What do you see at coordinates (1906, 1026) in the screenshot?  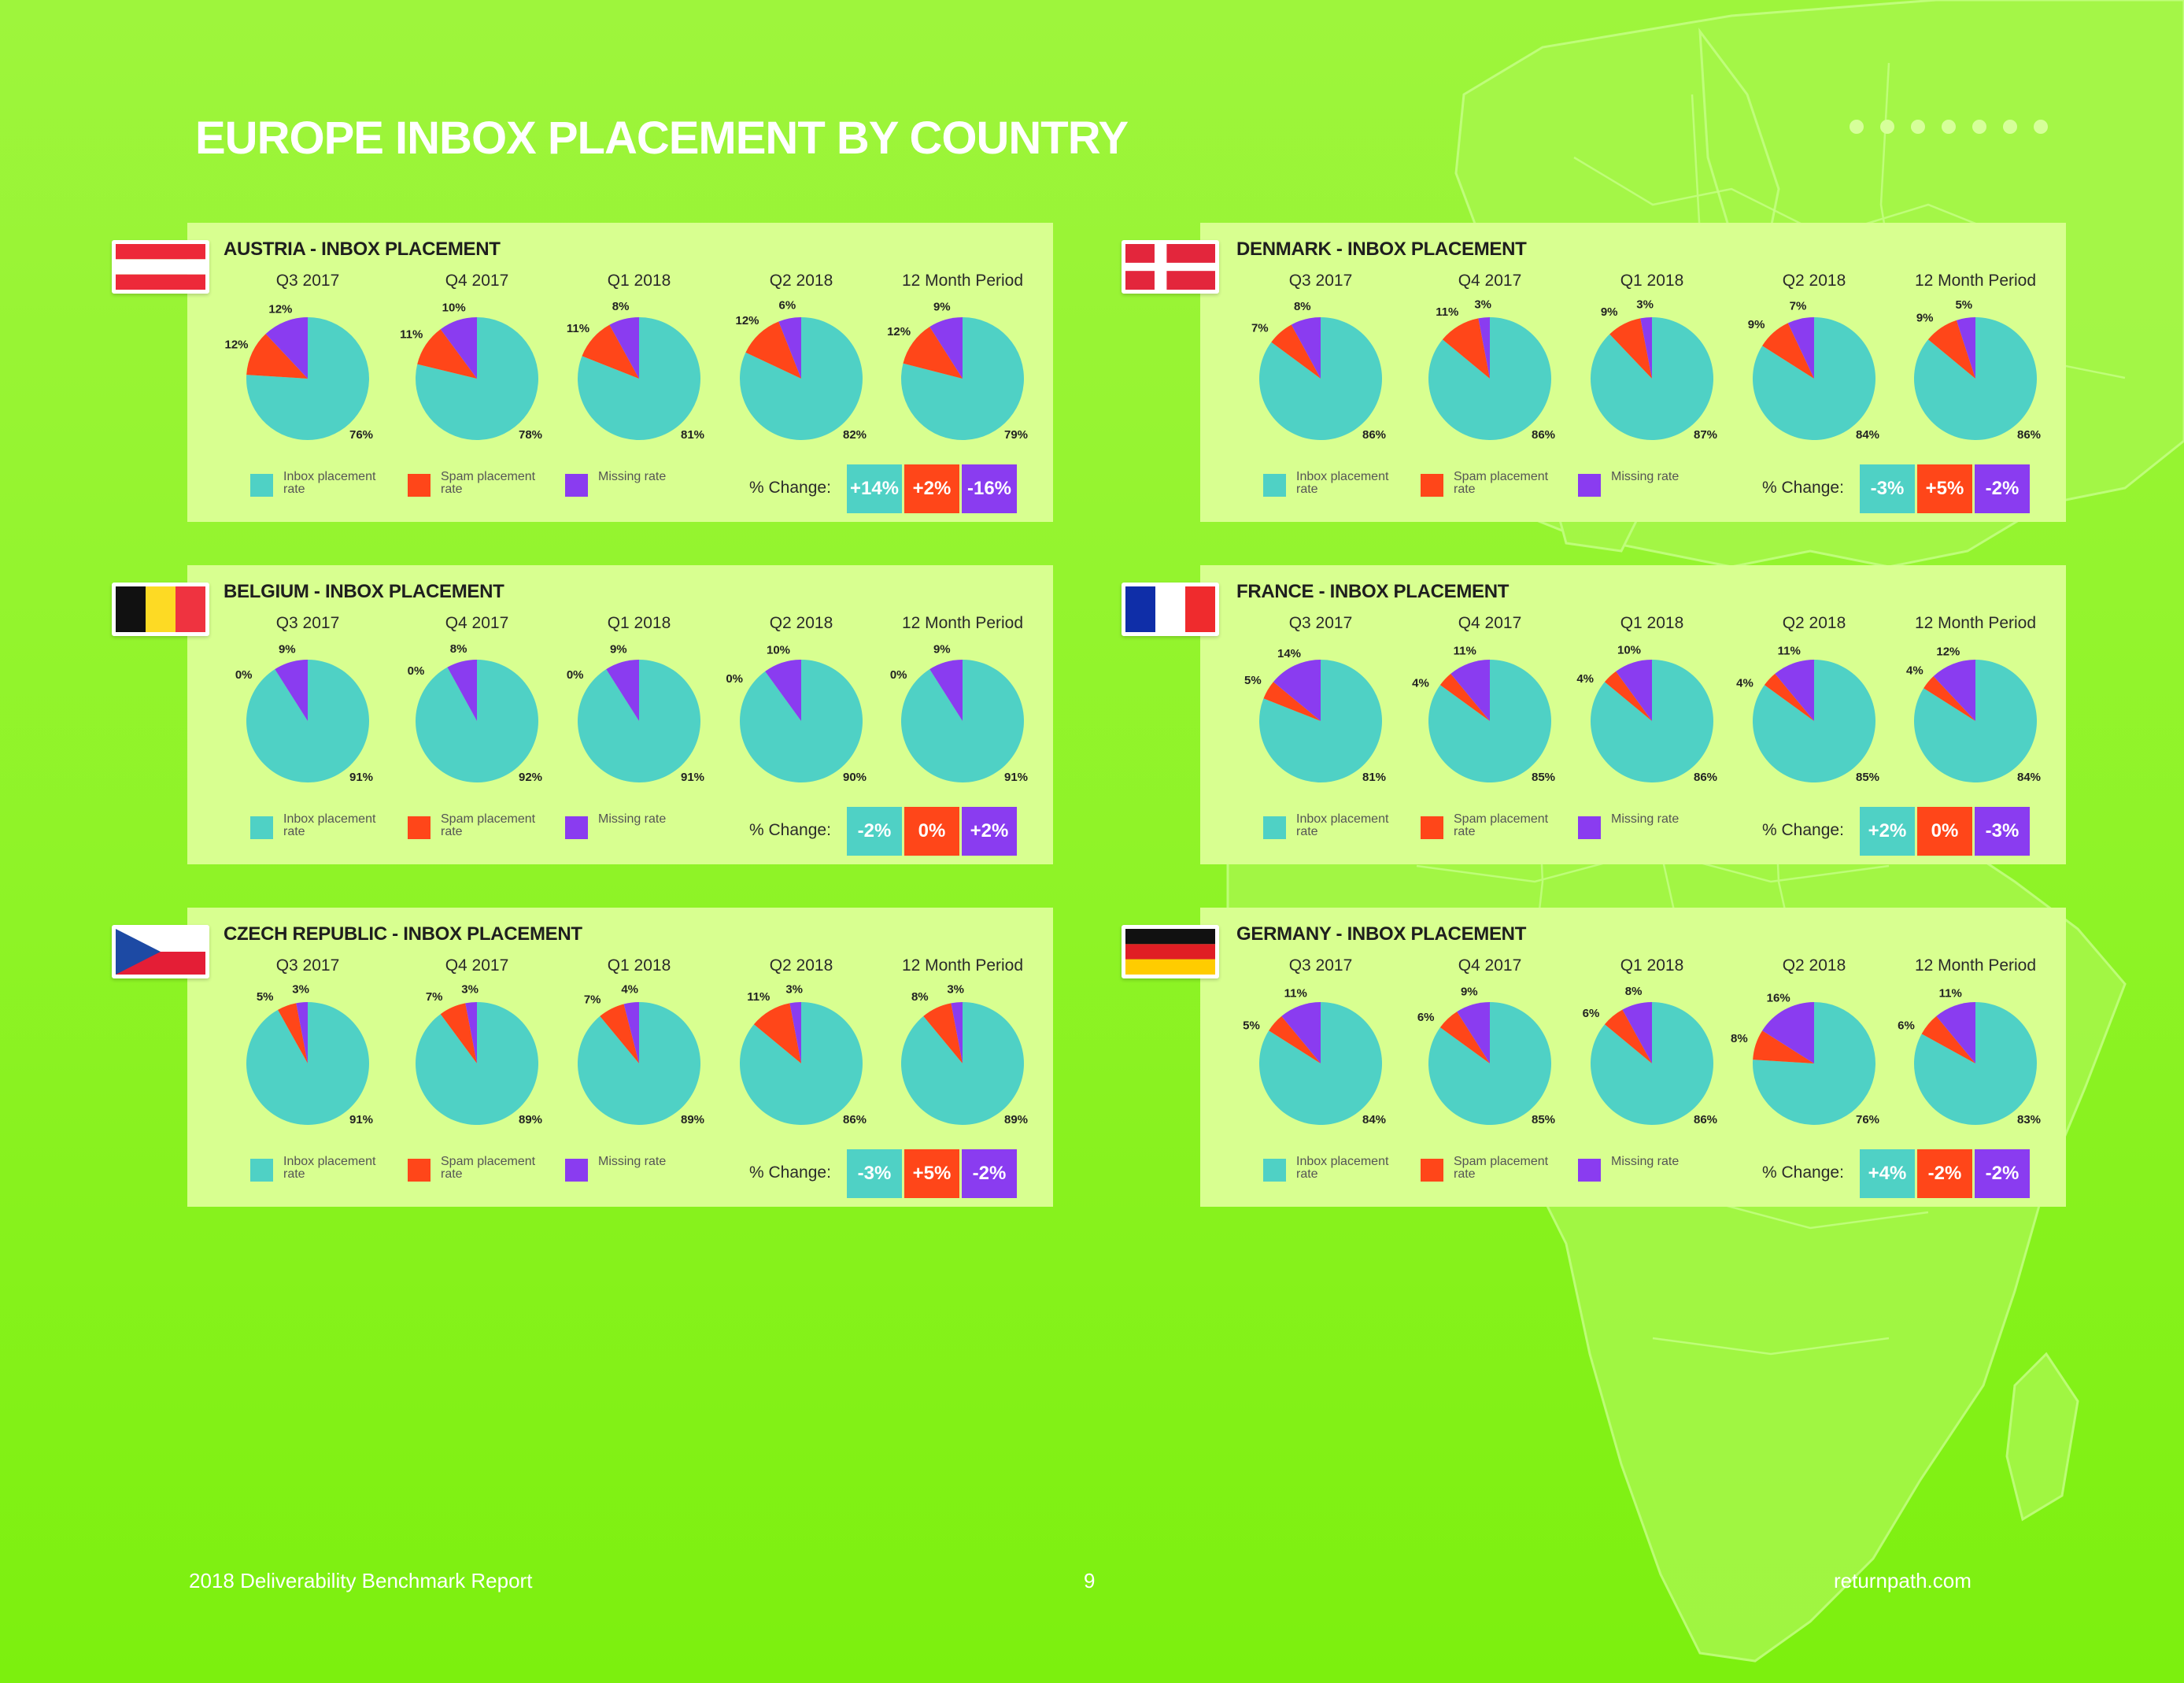 I see `spam-percent-label: 6%` at bounding box center [1906, 1026].